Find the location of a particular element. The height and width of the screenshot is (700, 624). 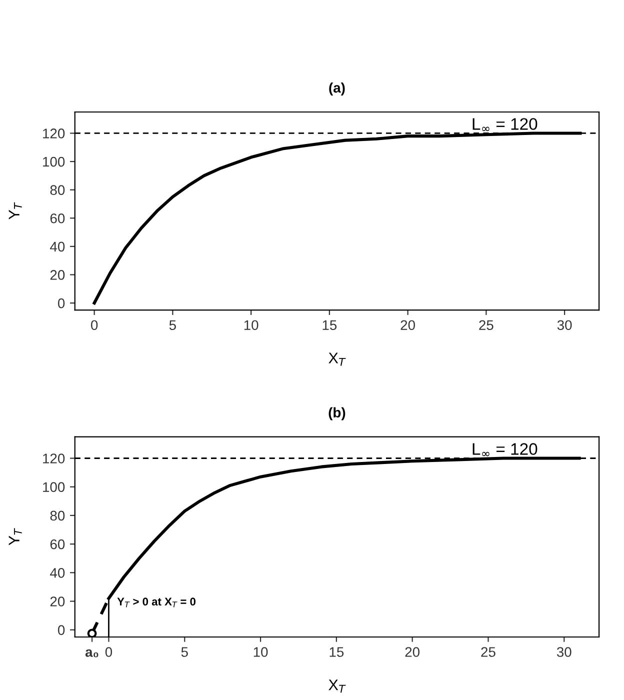

annotation: Y$_{T}$ > 0 at X$_{T}$ = 0 is located at coordinates (156, 603).